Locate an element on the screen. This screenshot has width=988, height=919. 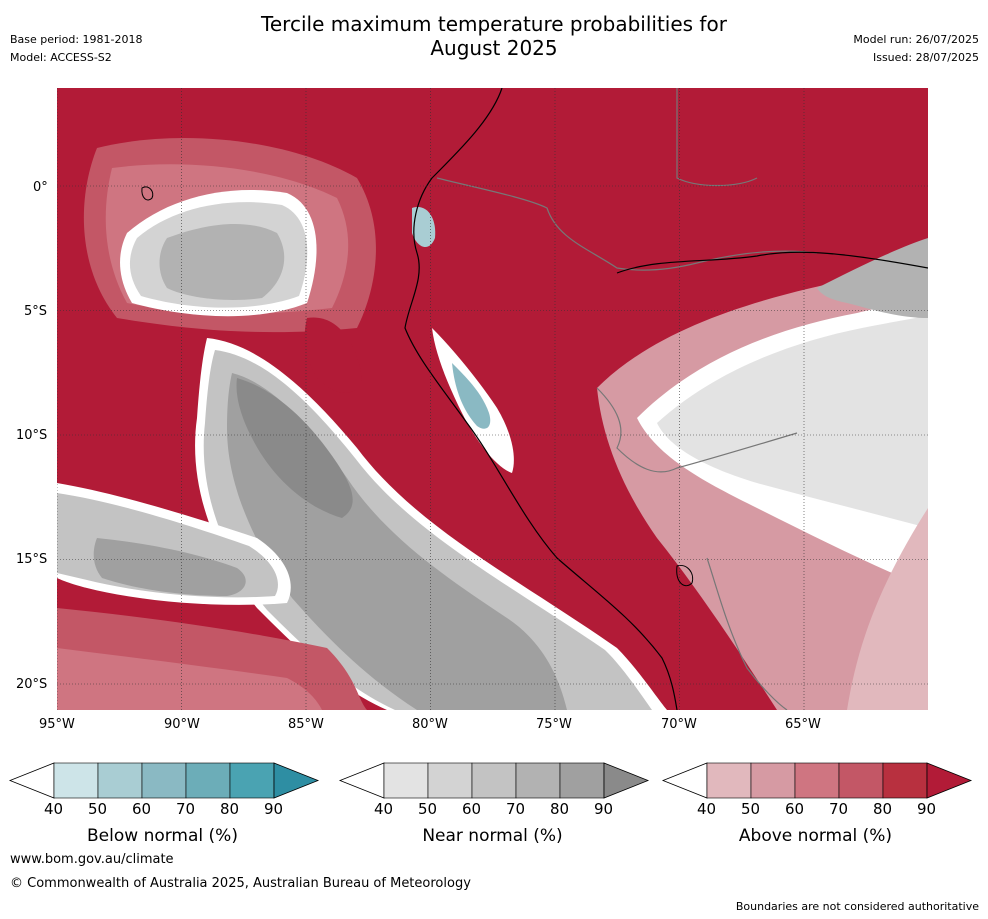
colorbar-label-below: Below normal (%) is located at coordinates (162, 836).